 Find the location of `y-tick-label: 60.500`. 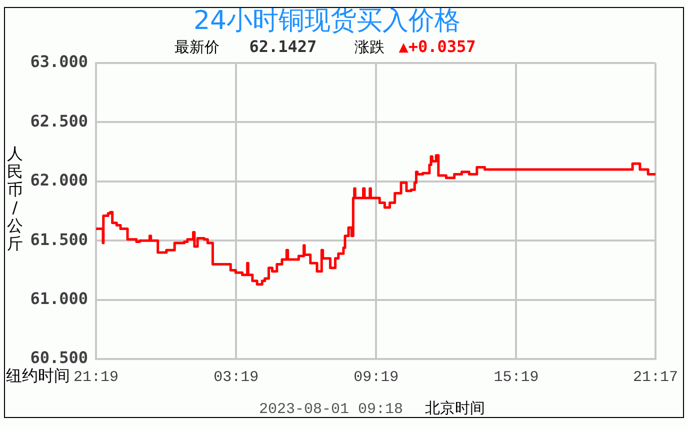

y-tick-label: 60.500 is located at coordinates (59, 358).